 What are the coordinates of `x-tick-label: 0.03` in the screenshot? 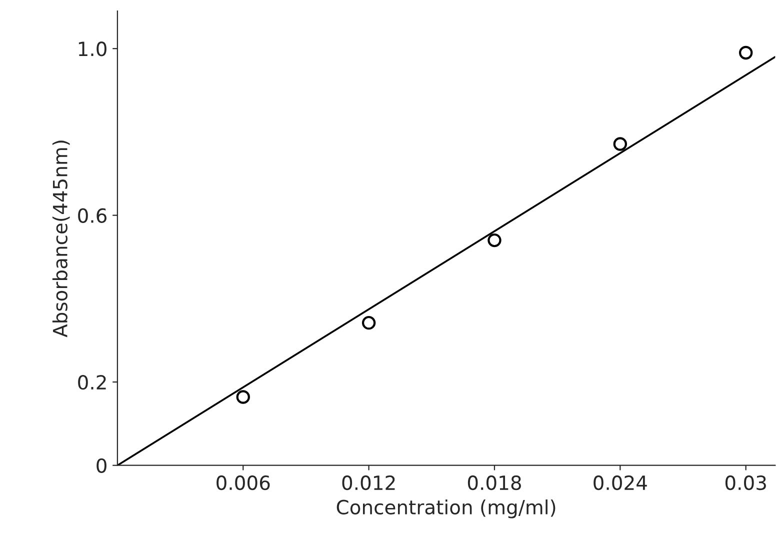 It's located at (745, 482).